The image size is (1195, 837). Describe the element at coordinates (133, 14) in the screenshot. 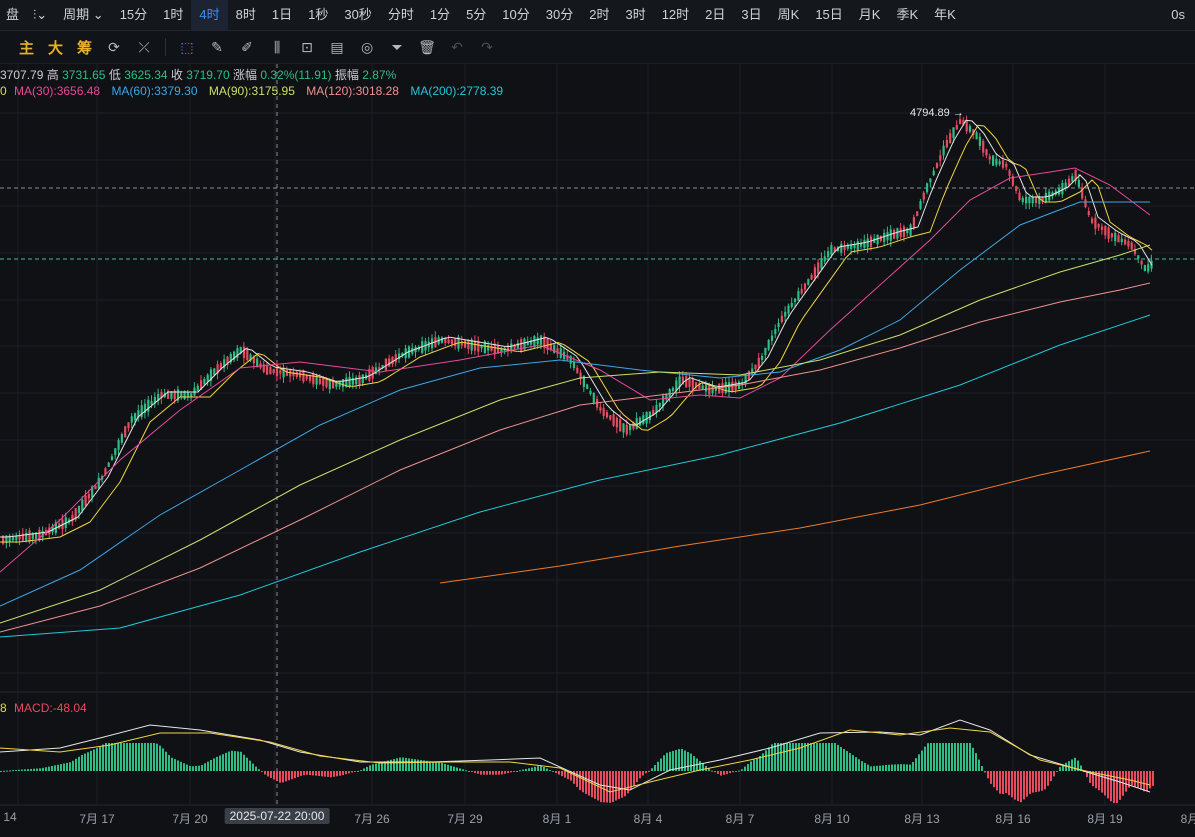

I see `tf-15m: 15分` at that location.